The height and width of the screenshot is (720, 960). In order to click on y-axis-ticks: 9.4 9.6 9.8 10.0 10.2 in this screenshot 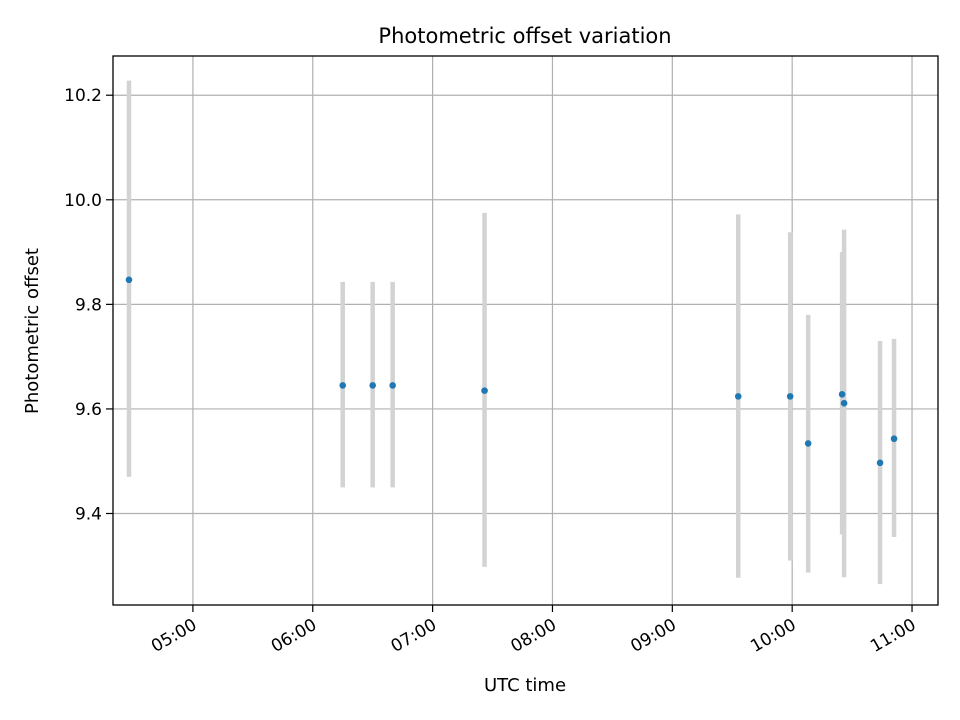, I will do `click(88, 305)`.